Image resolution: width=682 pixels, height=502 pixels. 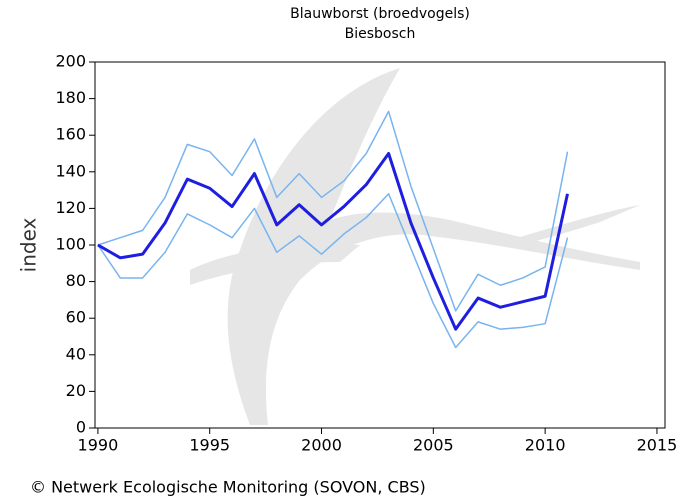 I want to click on chart-title: Blauwborst (broedvogels), so click(x=380, y=14).